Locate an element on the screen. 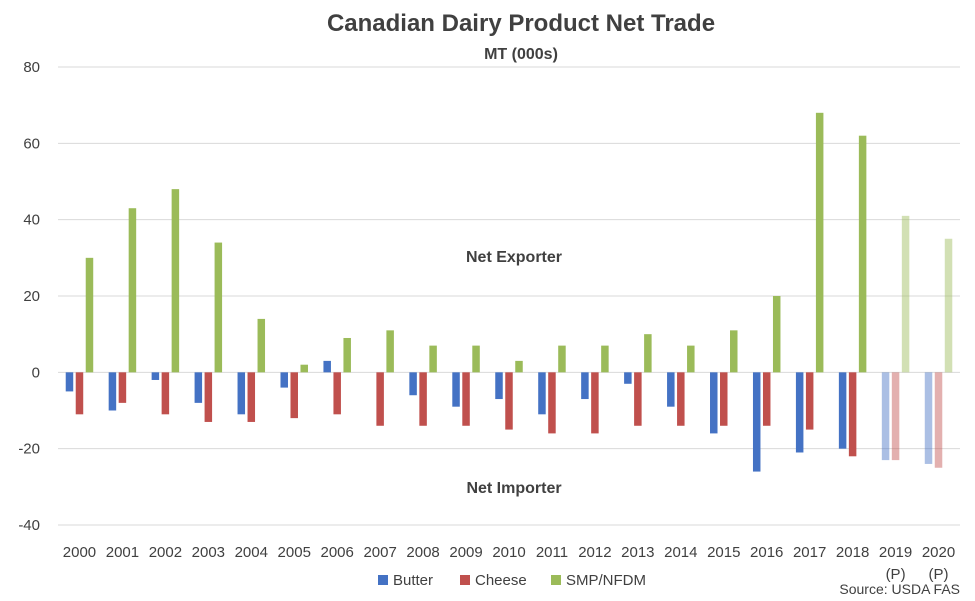  source-note: Source: USDA FAS is located at coordinates (899, 589).